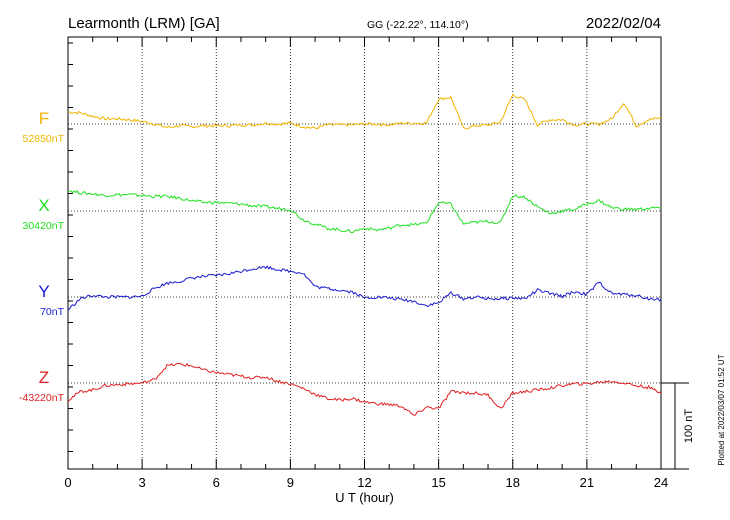 The image size is (730, 520). What do you see at coordinates (290, 482) in the screenshot?
I see `x-tick-label: 9` at bounding box center [290, 482].